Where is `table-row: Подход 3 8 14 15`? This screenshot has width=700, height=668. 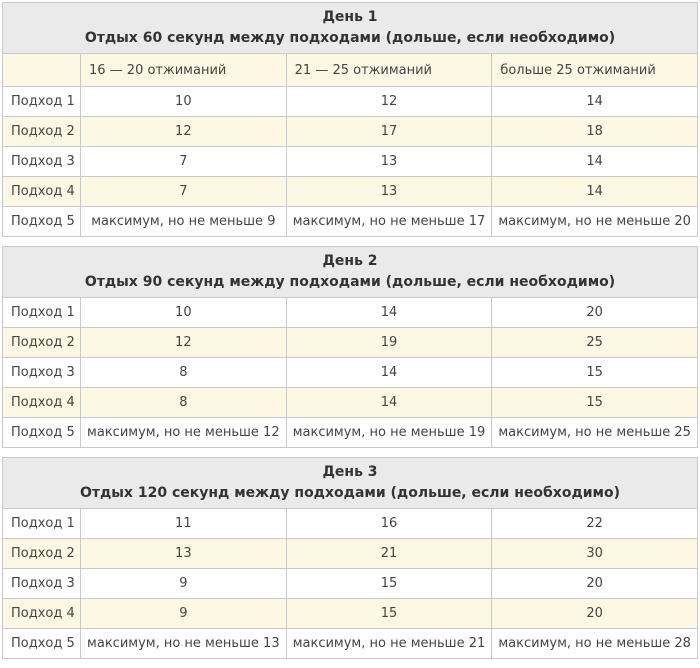
table-row: Подход 3 8 14 15 is located at coordinates (350, 372).